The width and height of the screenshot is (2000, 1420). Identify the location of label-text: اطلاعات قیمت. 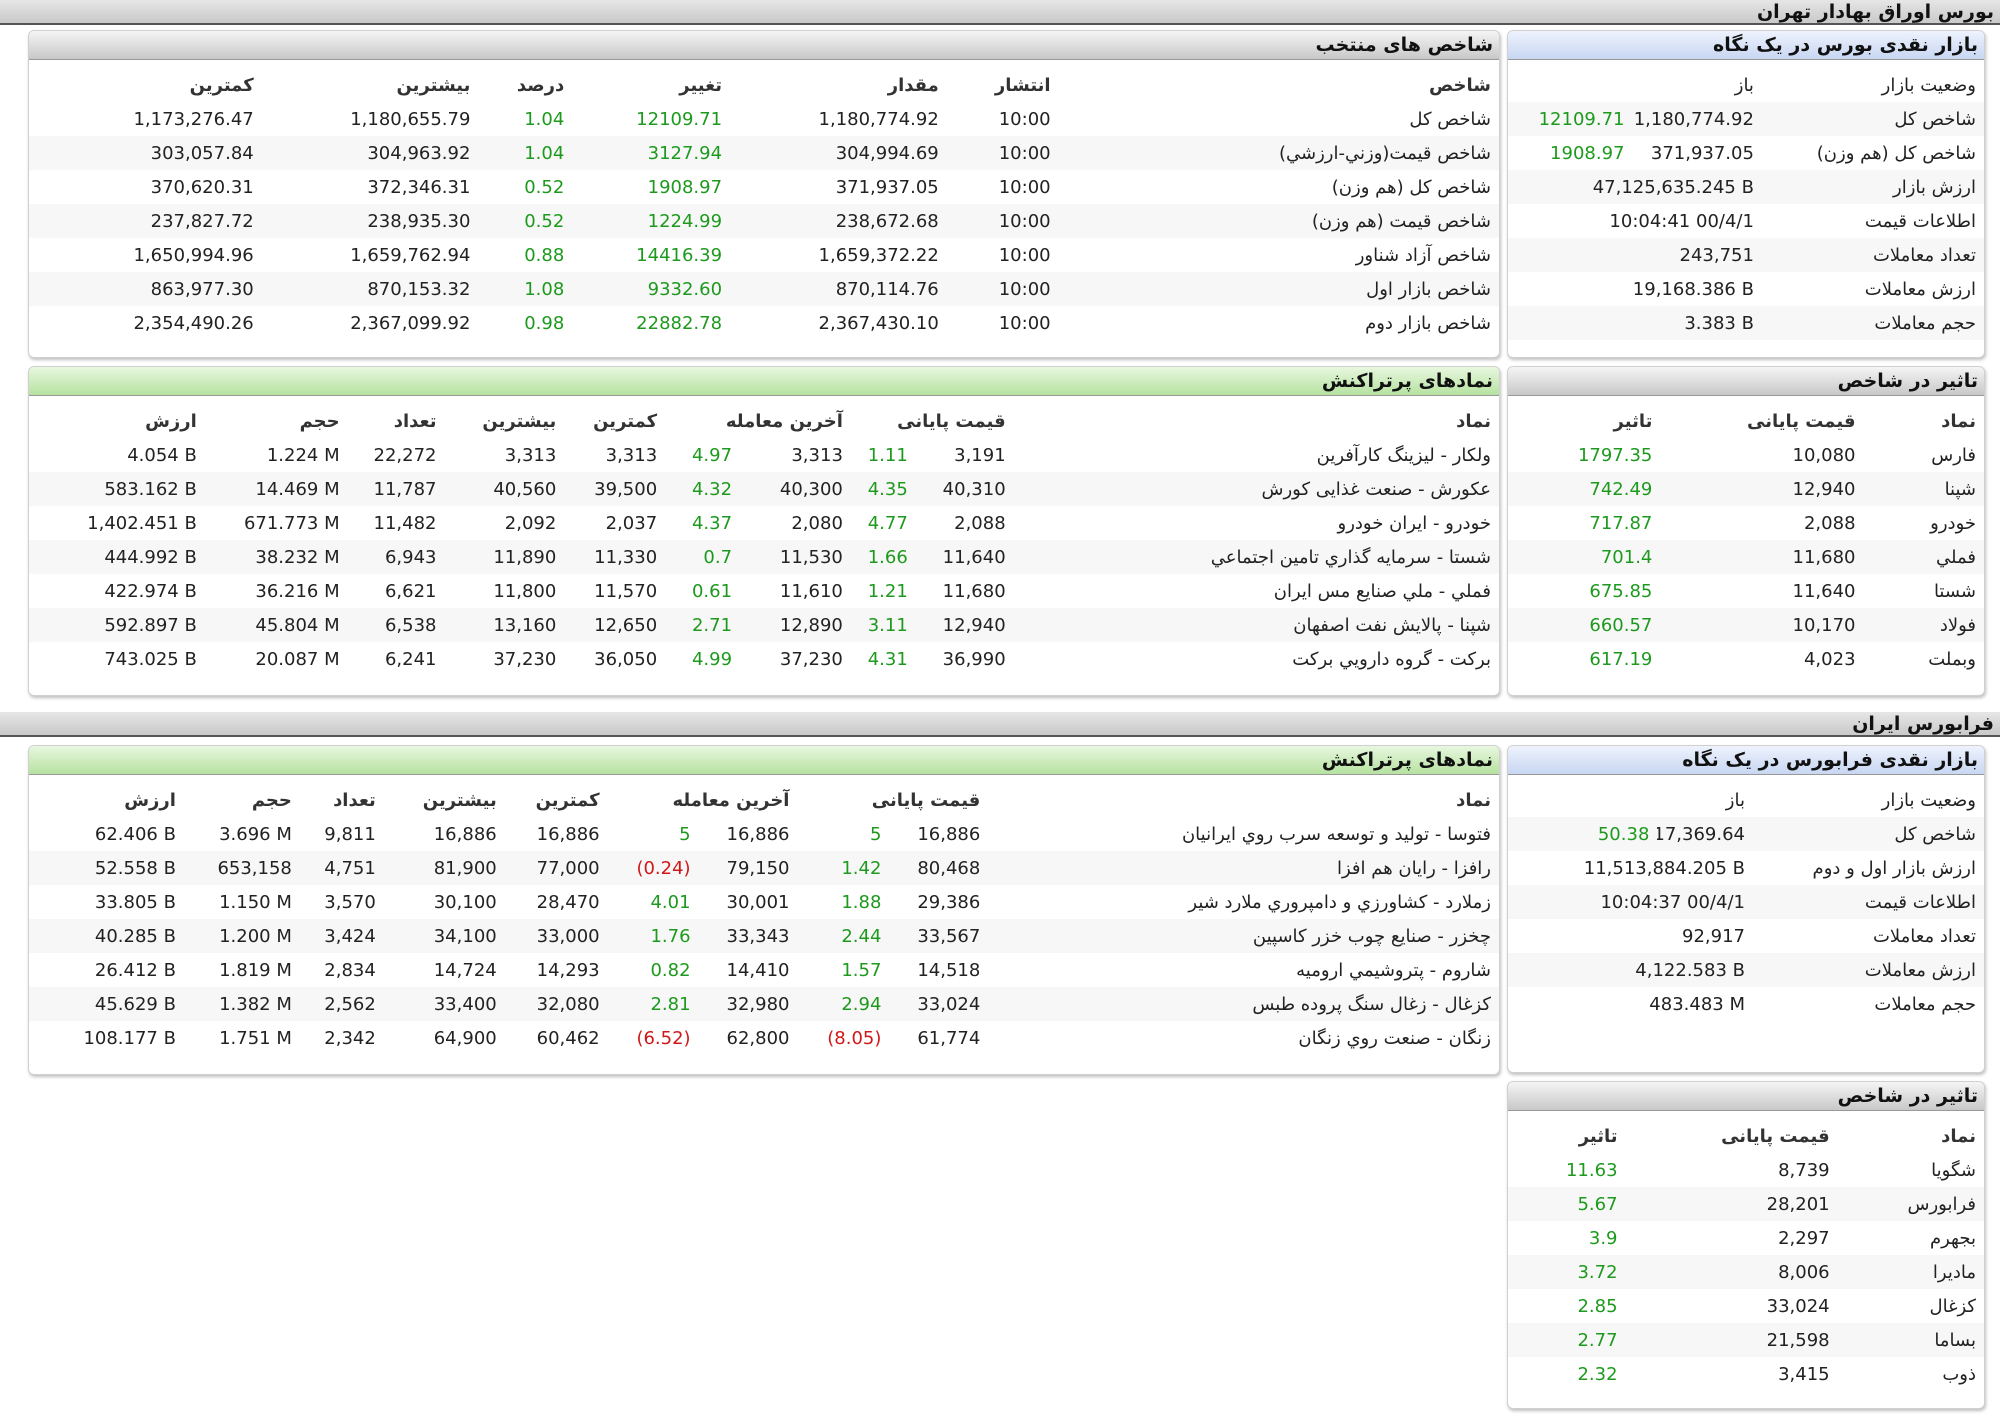
(1920, 902).